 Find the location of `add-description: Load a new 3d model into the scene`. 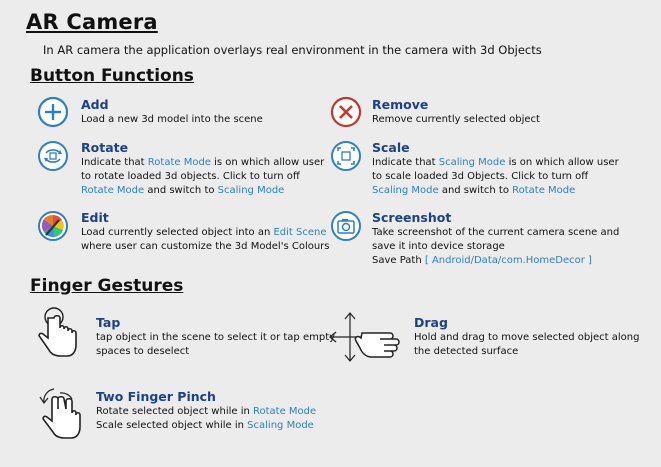

add-description: Load a new 3d model into the scene is located at coordinates (172, 119).